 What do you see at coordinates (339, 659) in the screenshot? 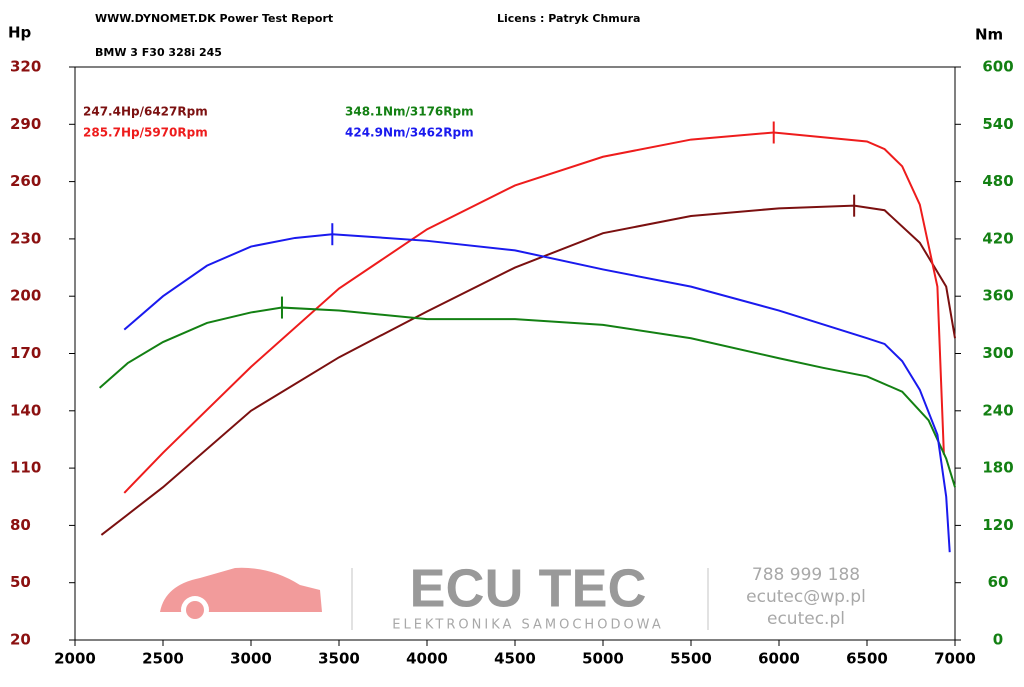
I see `x-tick-label: 3500` at bounding box center [339, 659].